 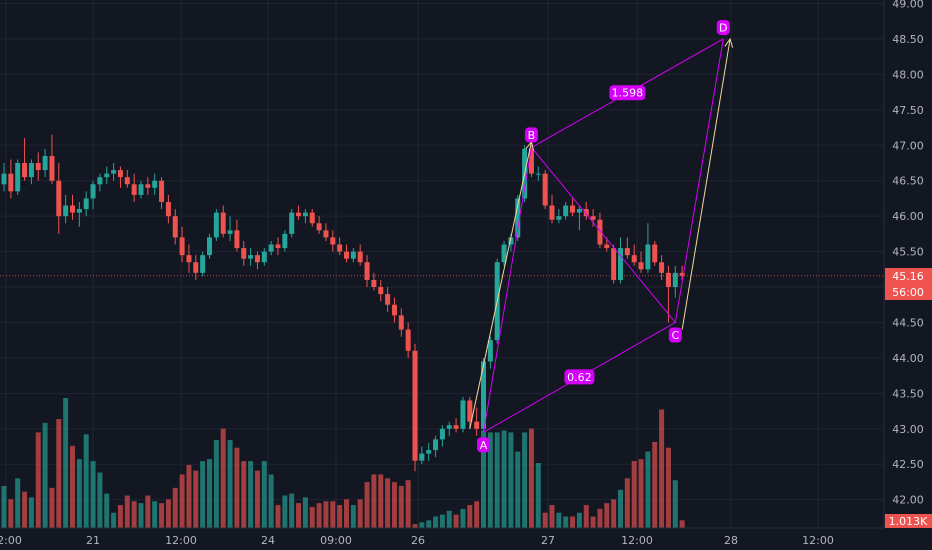 What do you see at coordinates (181, 540) in the screenshot?
I see `x-tick-label: 12:00` at bounding box center [181, 540].